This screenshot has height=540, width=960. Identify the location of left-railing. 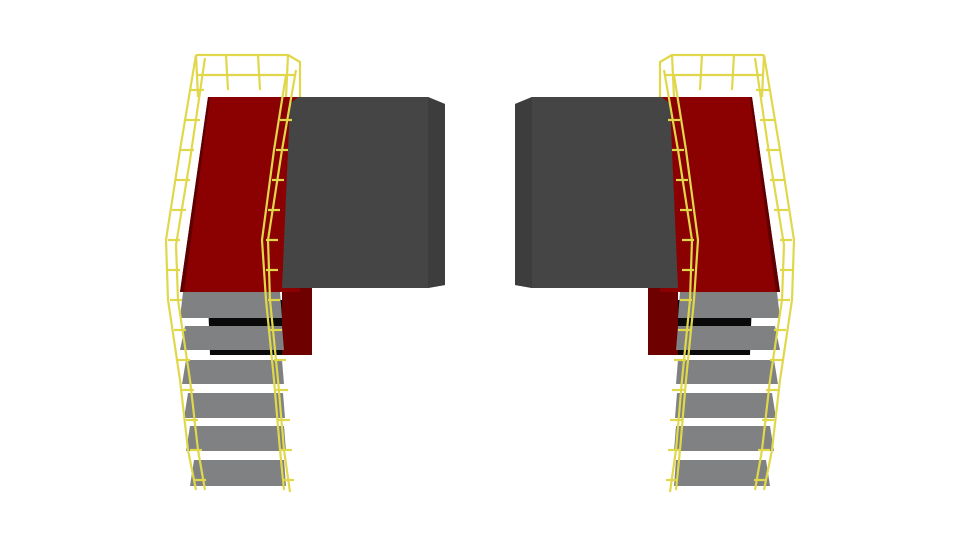
(233, 273).